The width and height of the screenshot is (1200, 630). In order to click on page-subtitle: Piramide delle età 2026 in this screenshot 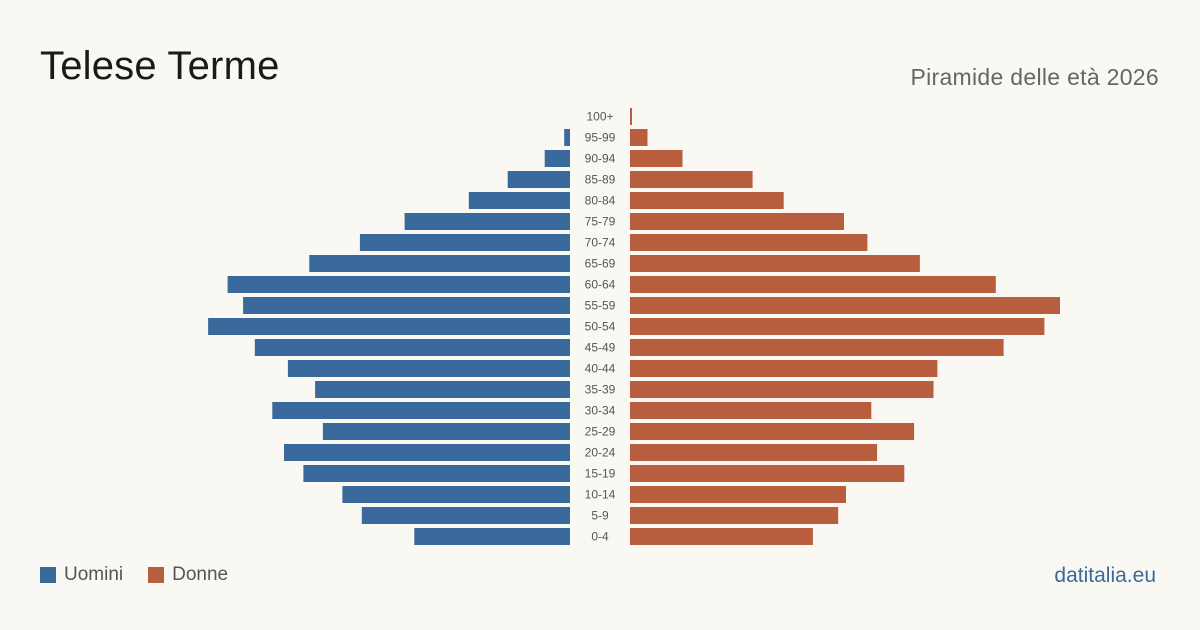, I will do `click(1034, 77)`.